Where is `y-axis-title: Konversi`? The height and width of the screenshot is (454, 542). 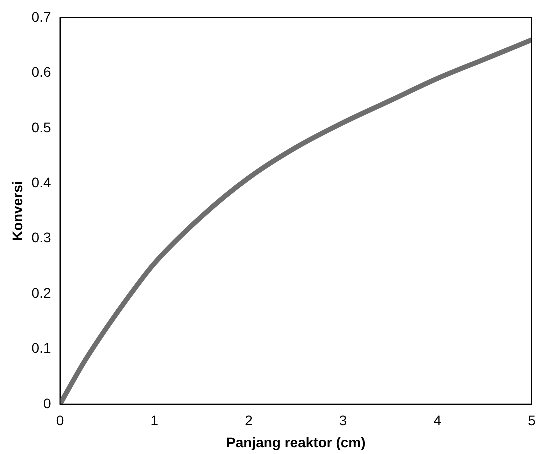 y-axis-title: Konversi is located at coordinates (17, 211).